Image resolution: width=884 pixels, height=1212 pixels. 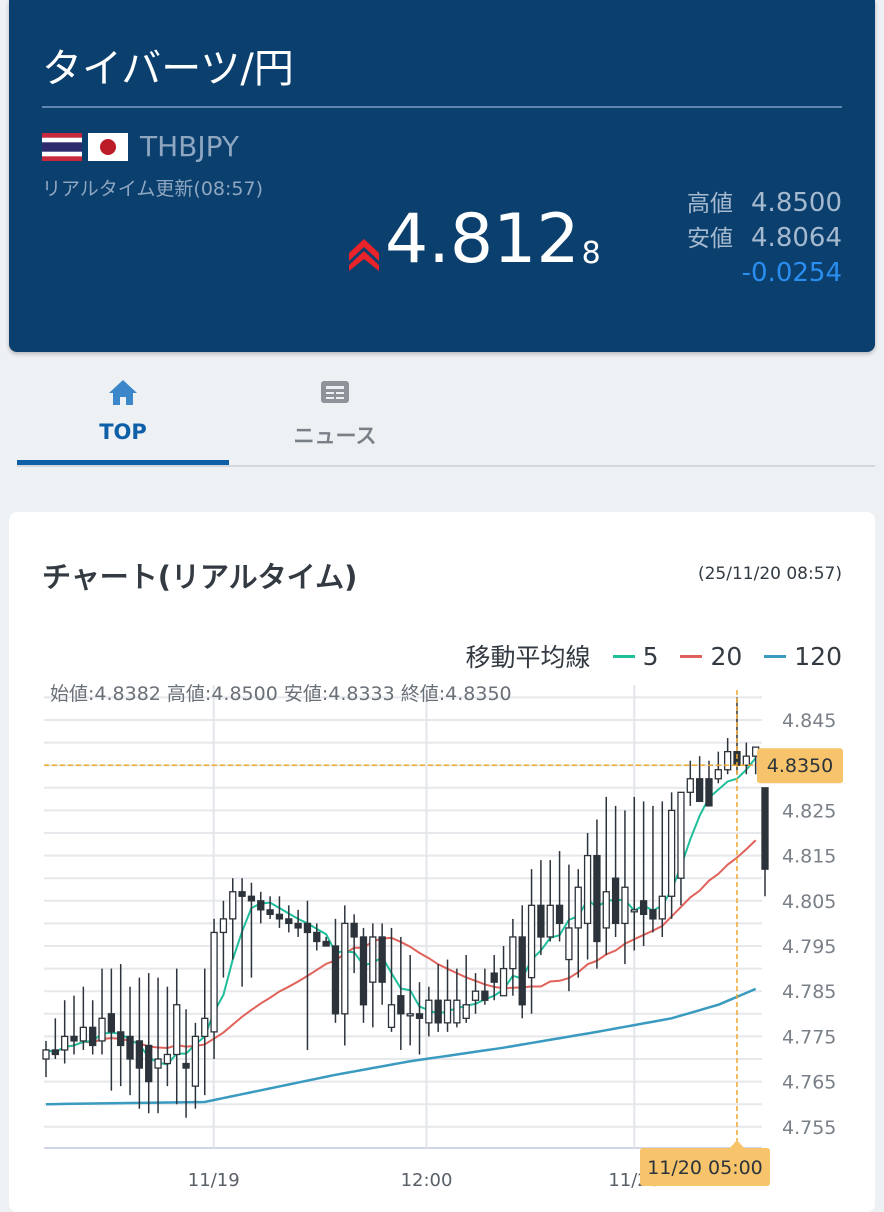 I want to click on tab-label: ニュース, so click(x=335, y=436).